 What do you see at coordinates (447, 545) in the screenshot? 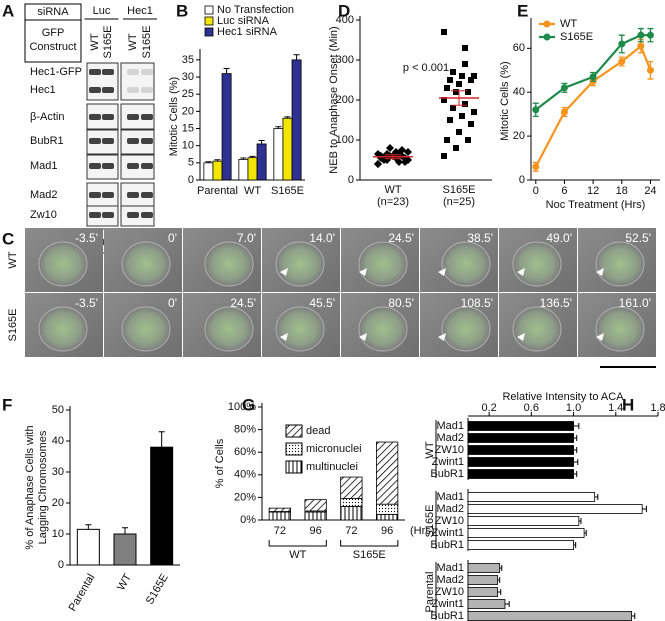
I see `y-tick-label: BubR1` at bounding box center [447, 545].